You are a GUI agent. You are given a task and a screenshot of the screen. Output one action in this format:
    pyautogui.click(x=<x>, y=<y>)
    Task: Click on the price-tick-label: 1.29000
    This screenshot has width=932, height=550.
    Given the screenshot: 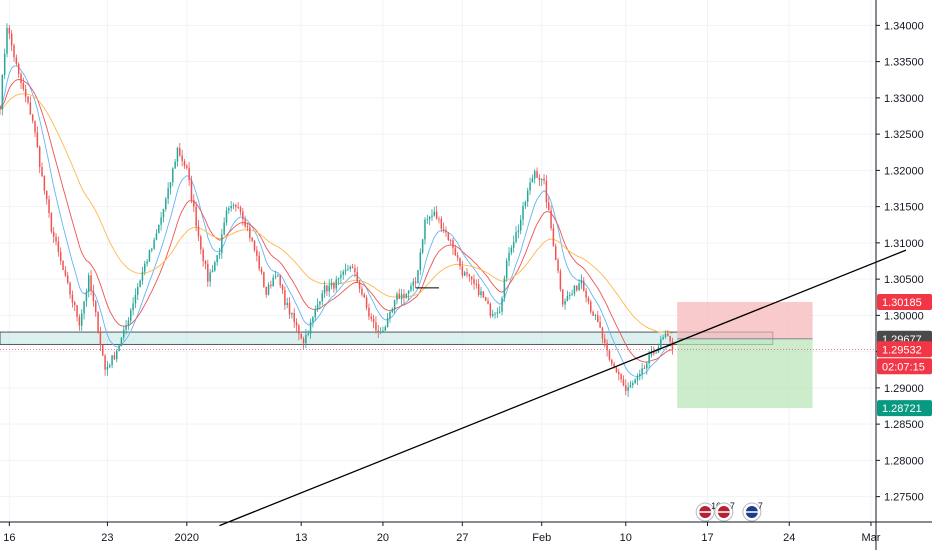 What is the action you would take?
    pyautogui.click(x=904, y=389)
    